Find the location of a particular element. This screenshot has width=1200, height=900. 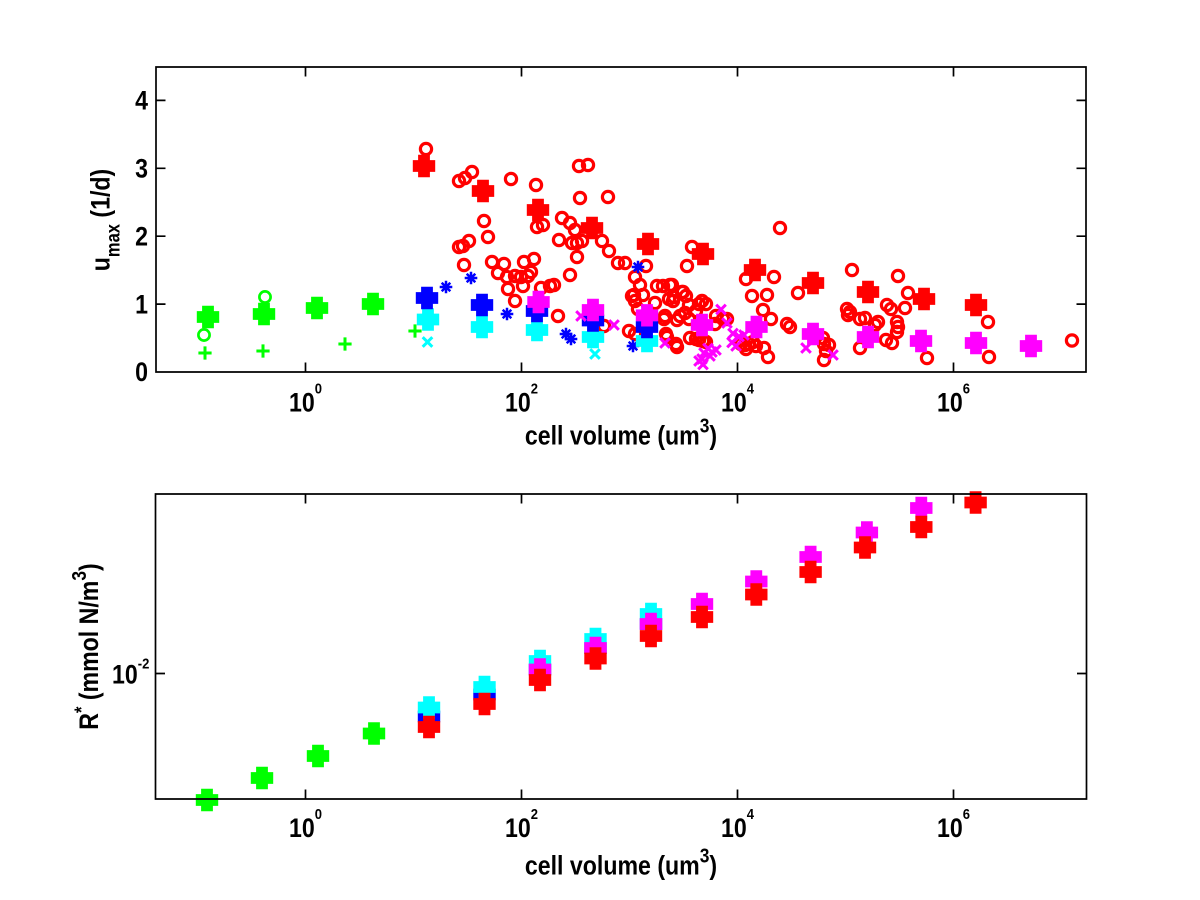

svg-text: 0 is located at coordinates (141, 373).